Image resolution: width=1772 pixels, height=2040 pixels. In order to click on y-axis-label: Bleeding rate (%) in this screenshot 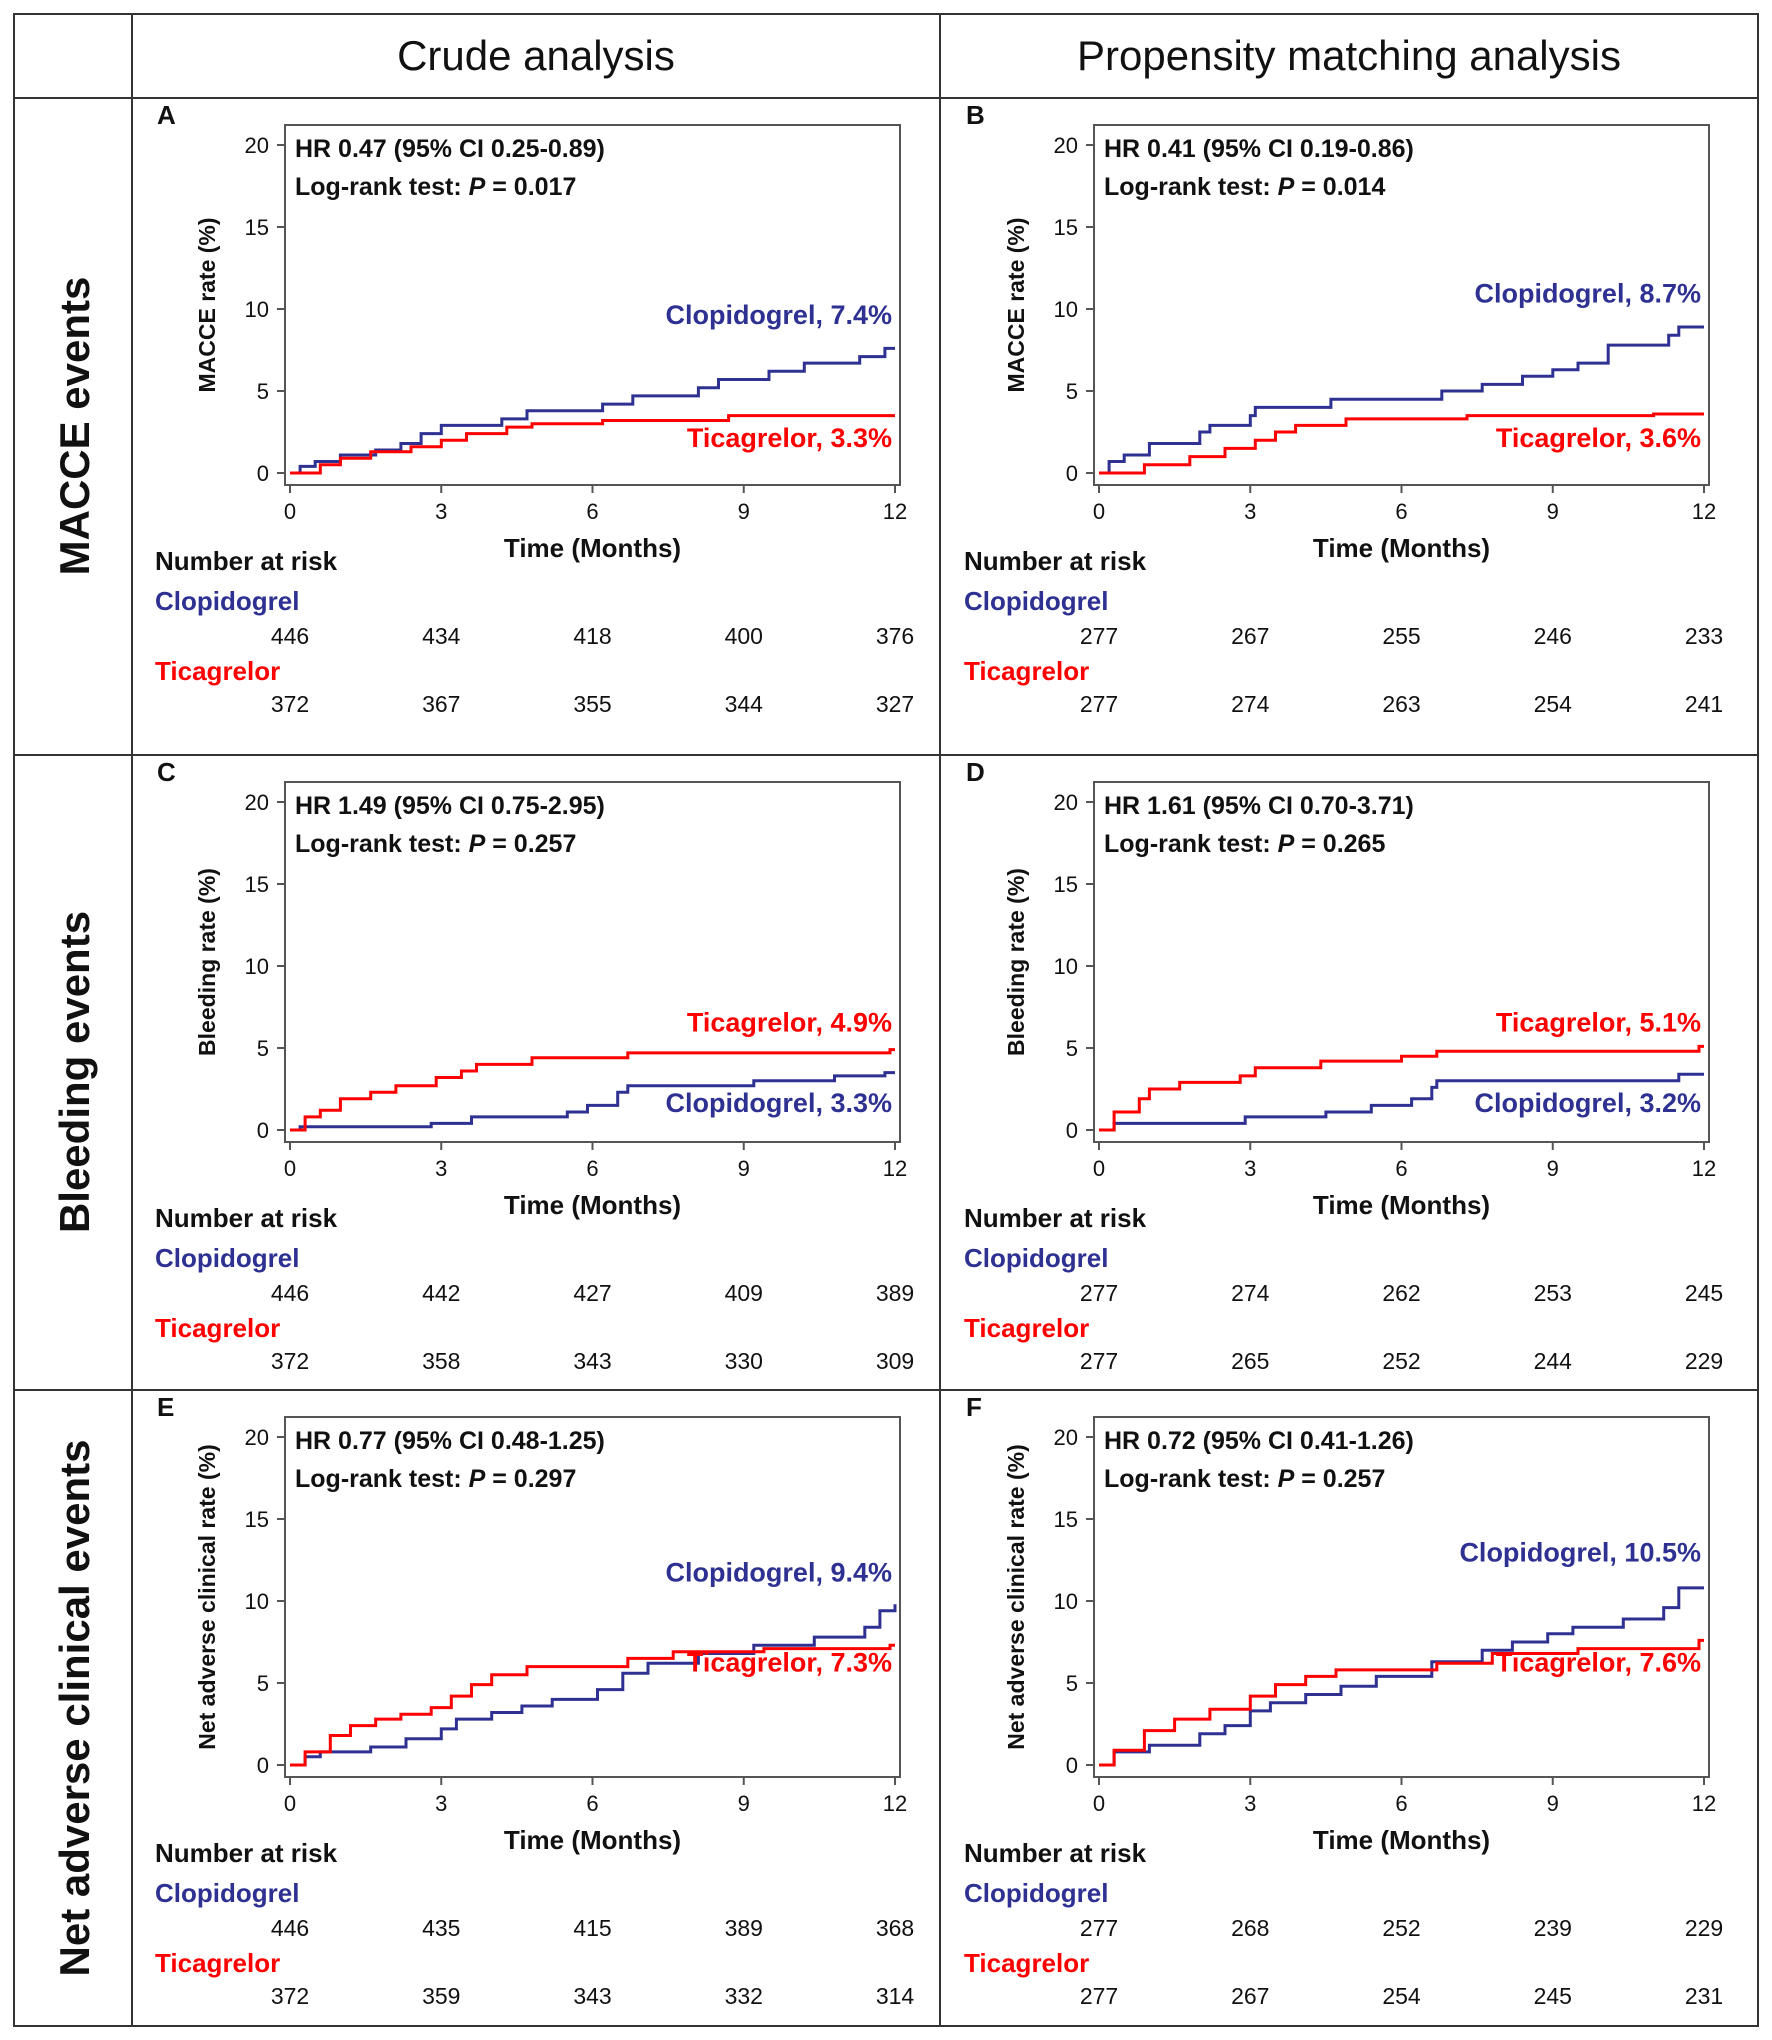, I will do `click(1016, 962)`.